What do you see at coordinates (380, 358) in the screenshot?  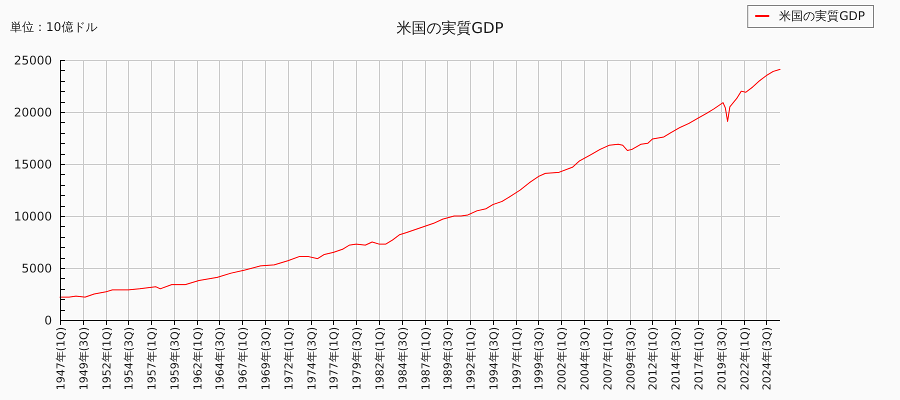 I see `x-tick-label: 1982年(1Q)` at bounding box center [380, 358].